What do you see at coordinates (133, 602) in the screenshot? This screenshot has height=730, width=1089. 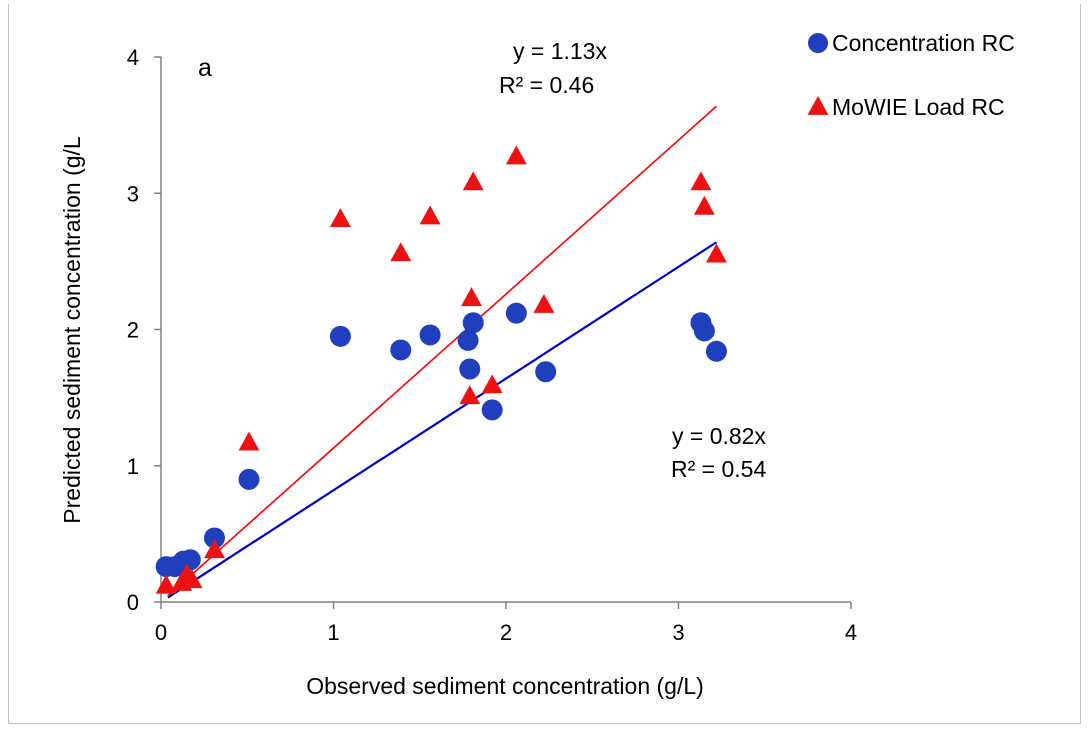 I see `y-tick-label: 0` at bounding box center [133, 602].